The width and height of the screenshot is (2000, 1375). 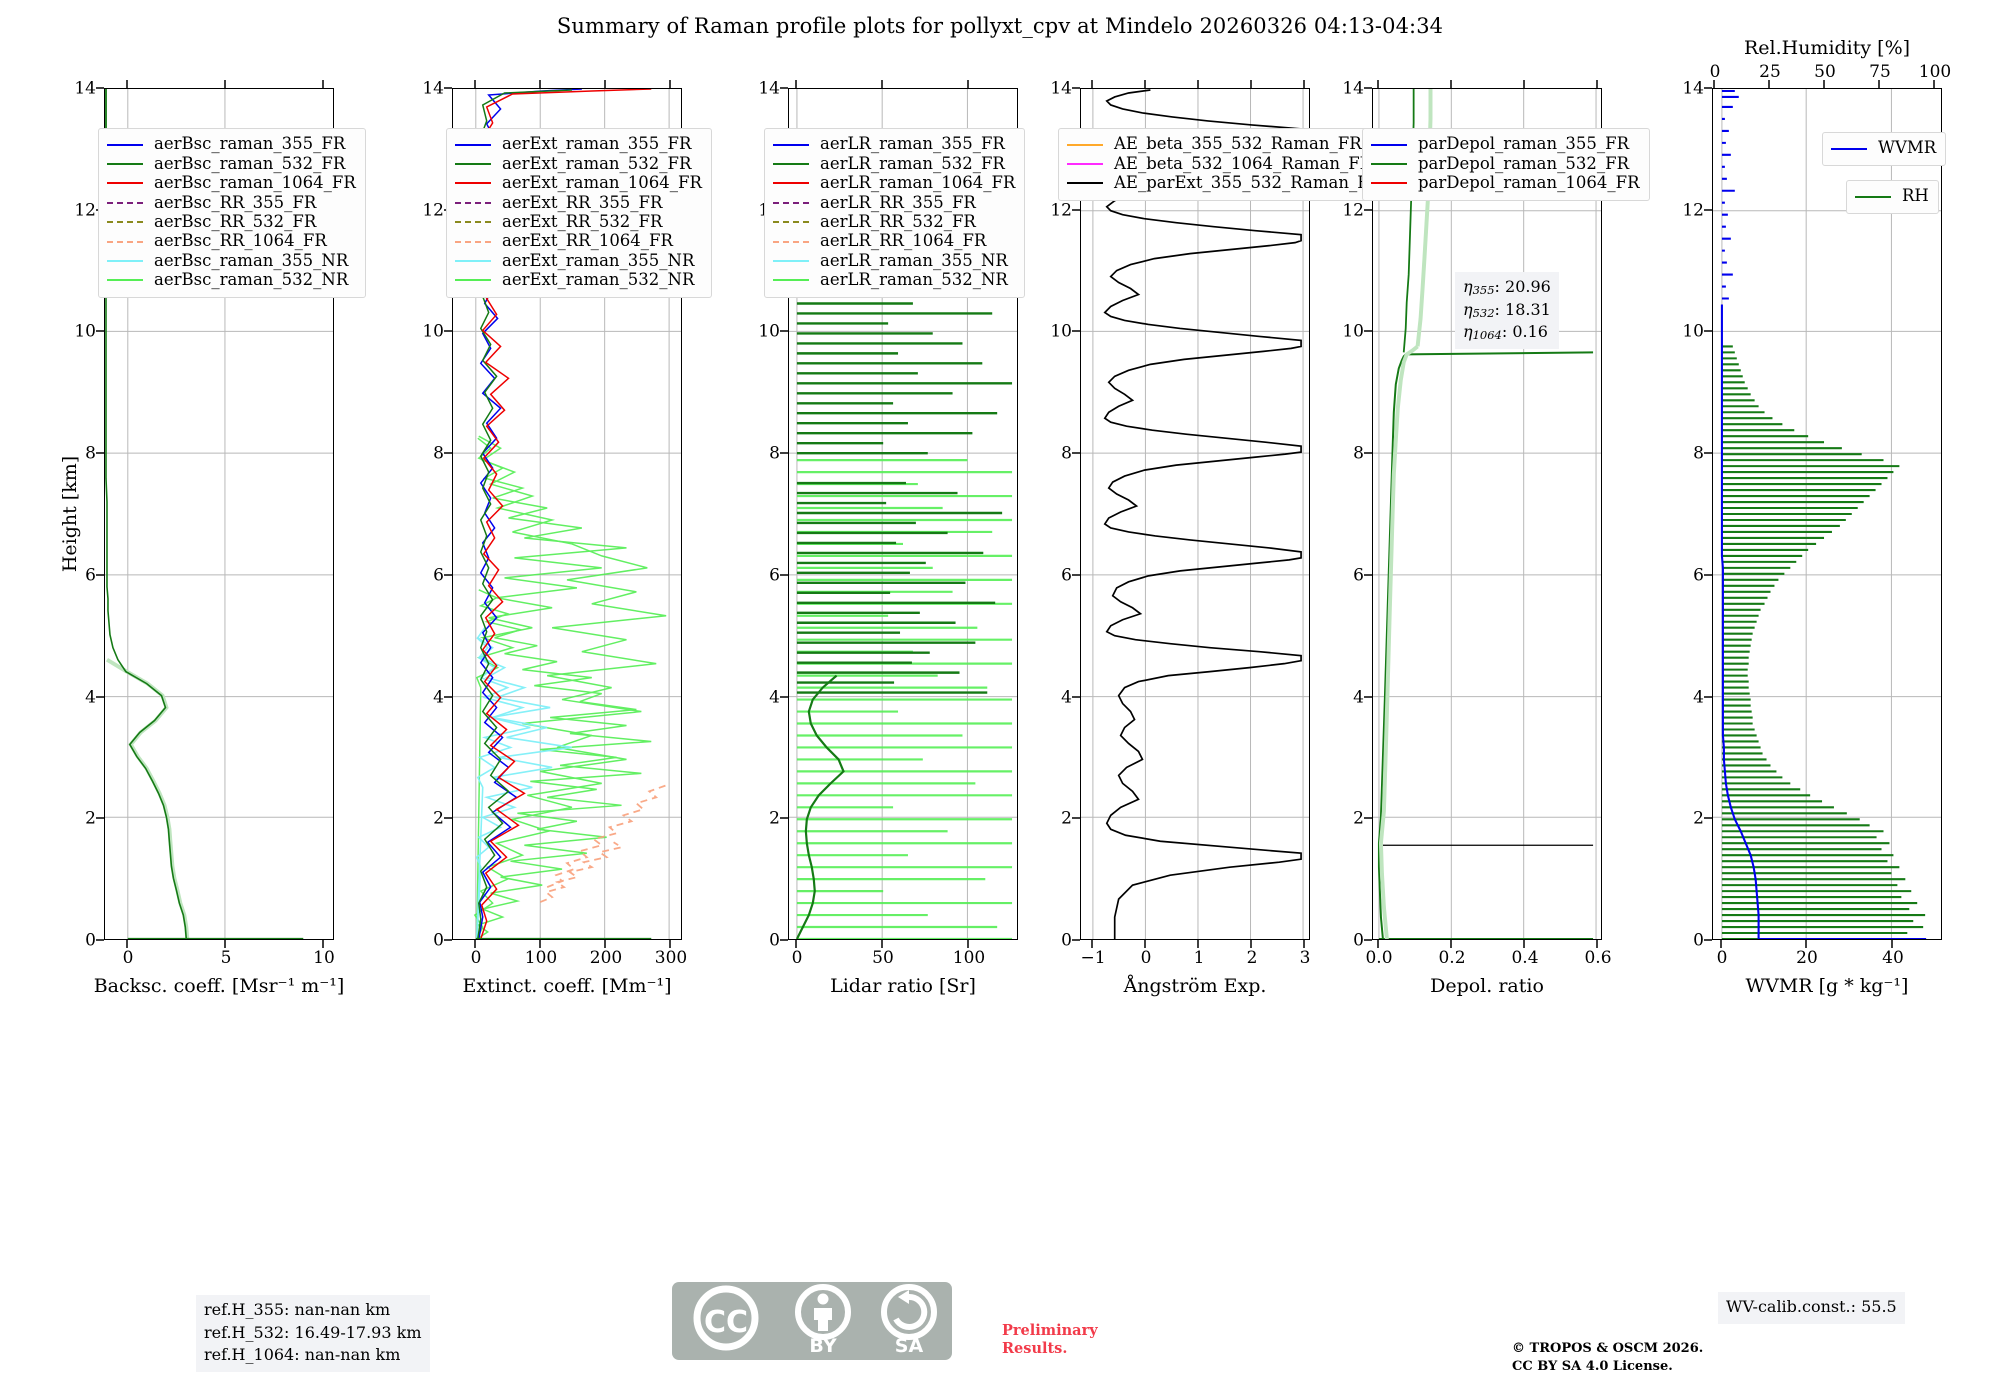 I want to click on legend-label: AE_parExt_355_532_Raman_FR, so click(x=1248, y=183).